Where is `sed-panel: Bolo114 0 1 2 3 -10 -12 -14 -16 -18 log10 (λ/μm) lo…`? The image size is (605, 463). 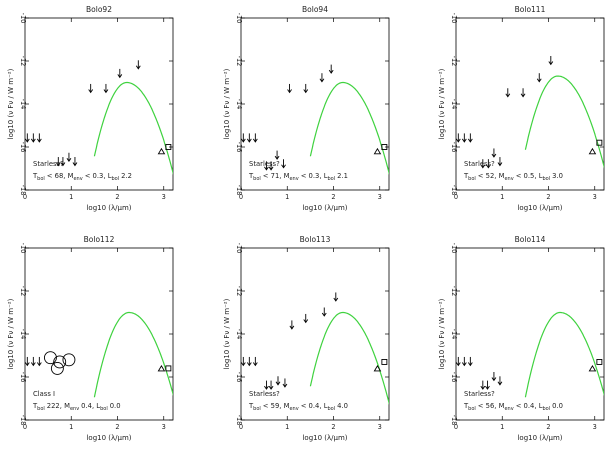 sed-panel: Bolo114 0 1 2 3 -10 -12 -14 -16 -18 log10 (λ/μm) lo… is located at coordinates (521, 338).